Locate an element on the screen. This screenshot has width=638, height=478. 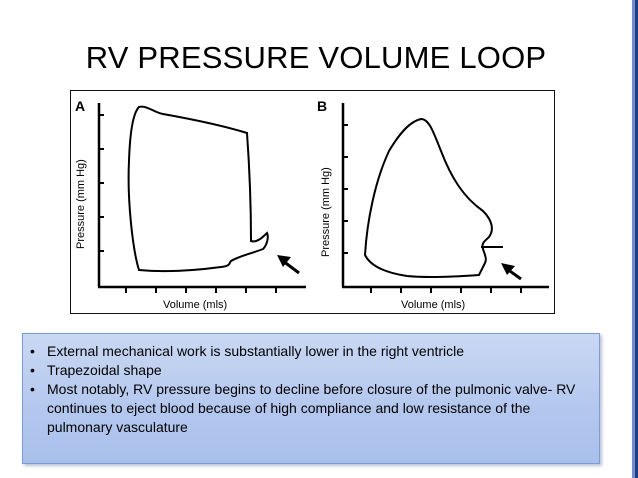
panel-b-label: B is located at coordinates (322, 106).